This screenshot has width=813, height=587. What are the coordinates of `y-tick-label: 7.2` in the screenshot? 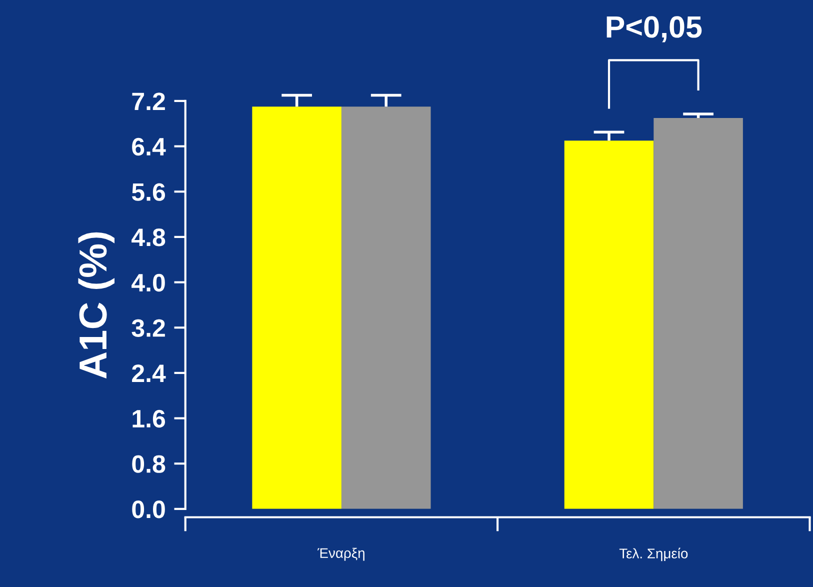 It's located at (148, 101).